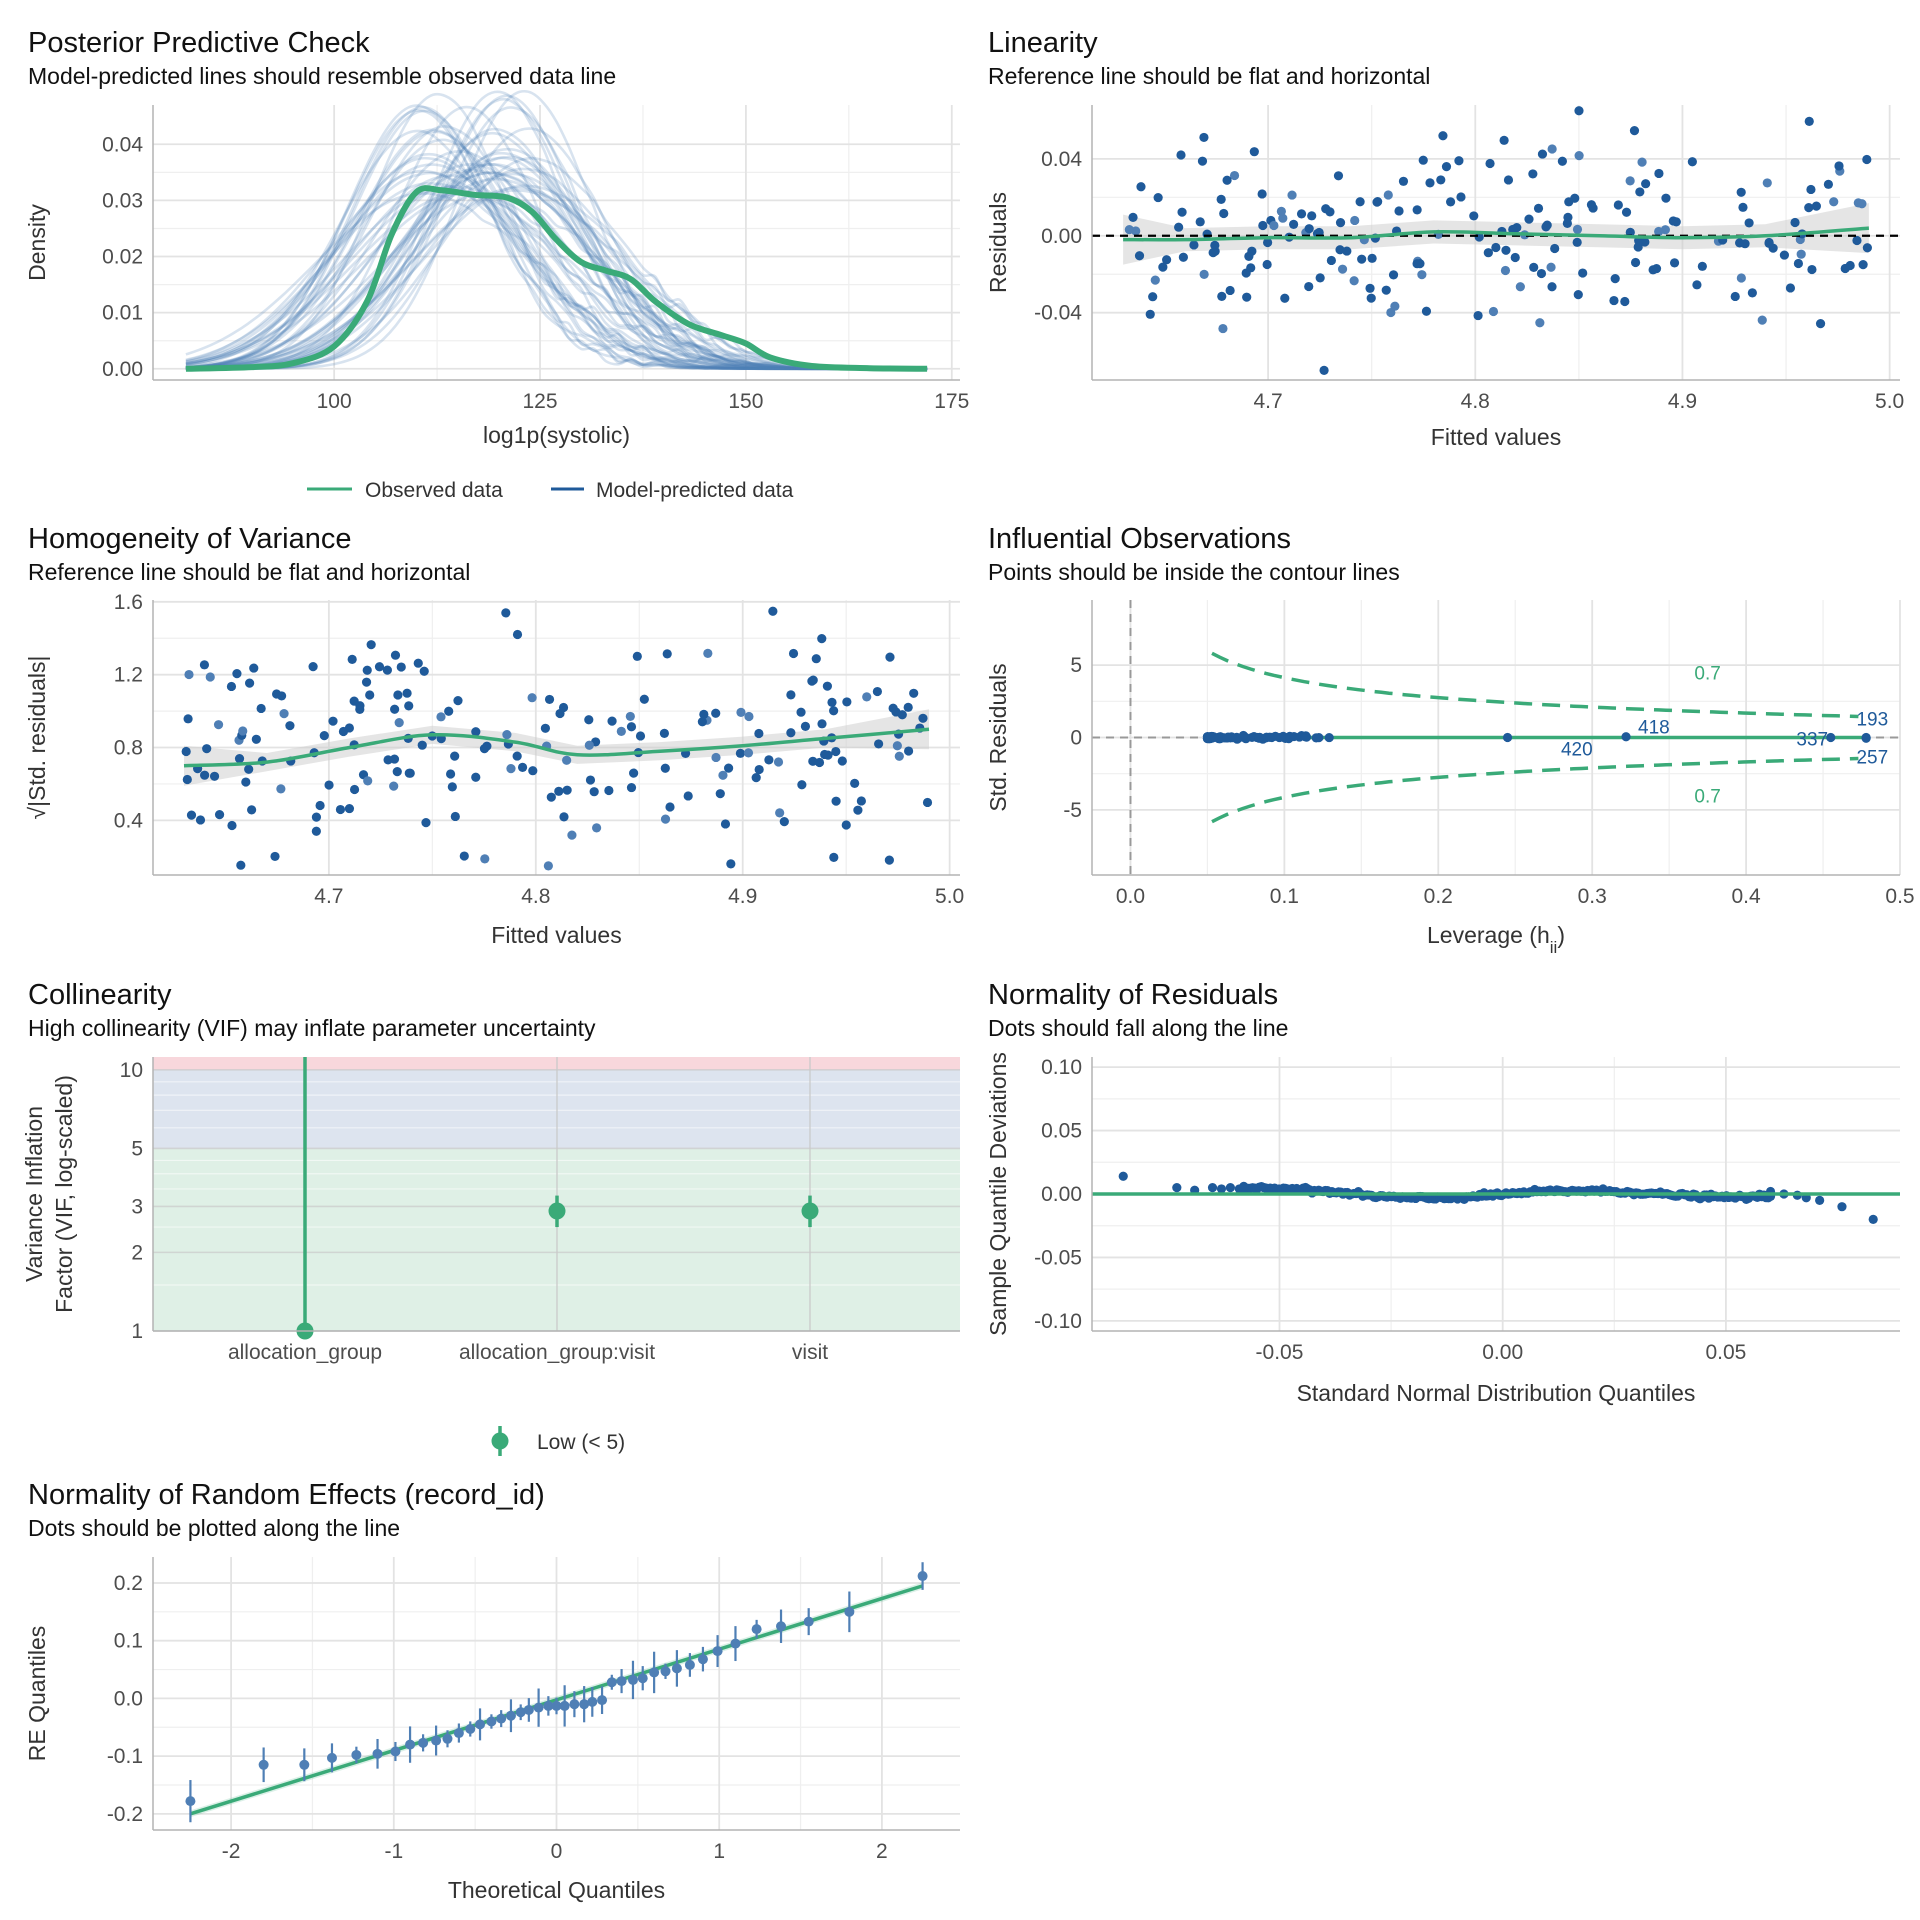 This screenshot has height=1920, width=1920. I want to click on ppc-y-tick-label: 0.01, so click(122, 313).